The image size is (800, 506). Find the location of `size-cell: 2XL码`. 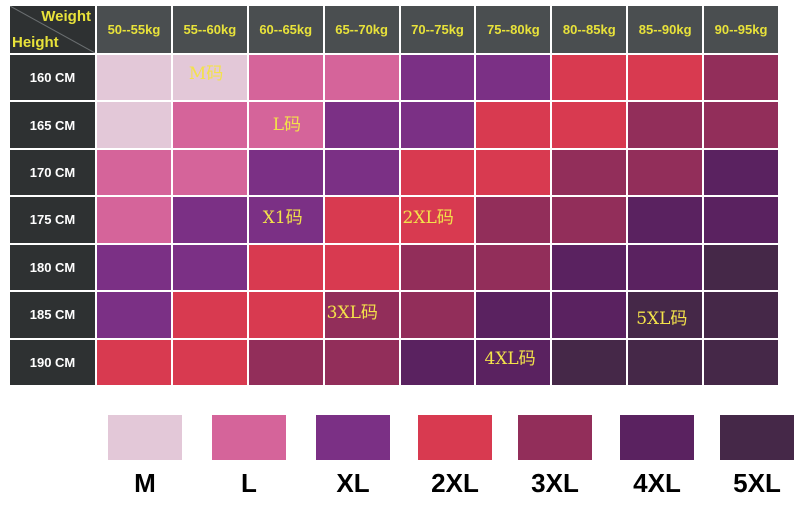

size-cell: 2XL码 is located at coordinates (437, 220).